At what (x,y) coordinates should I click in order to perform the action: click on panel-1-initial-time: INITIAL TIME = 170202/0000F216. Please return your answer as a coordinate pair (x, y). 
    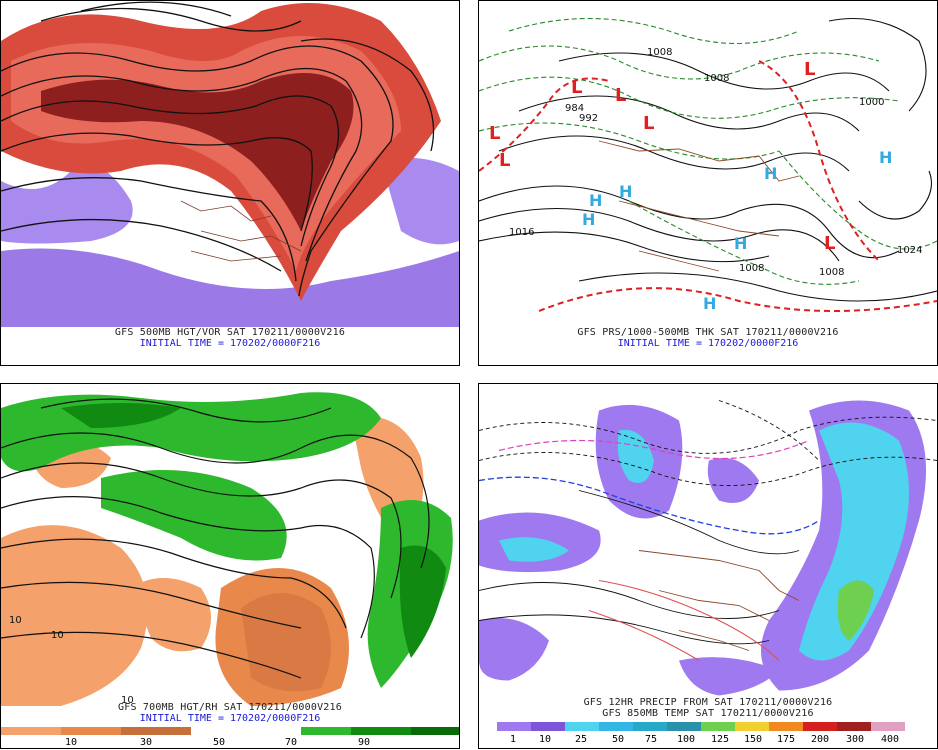
    Looking at the image, I should click on (230, 343).